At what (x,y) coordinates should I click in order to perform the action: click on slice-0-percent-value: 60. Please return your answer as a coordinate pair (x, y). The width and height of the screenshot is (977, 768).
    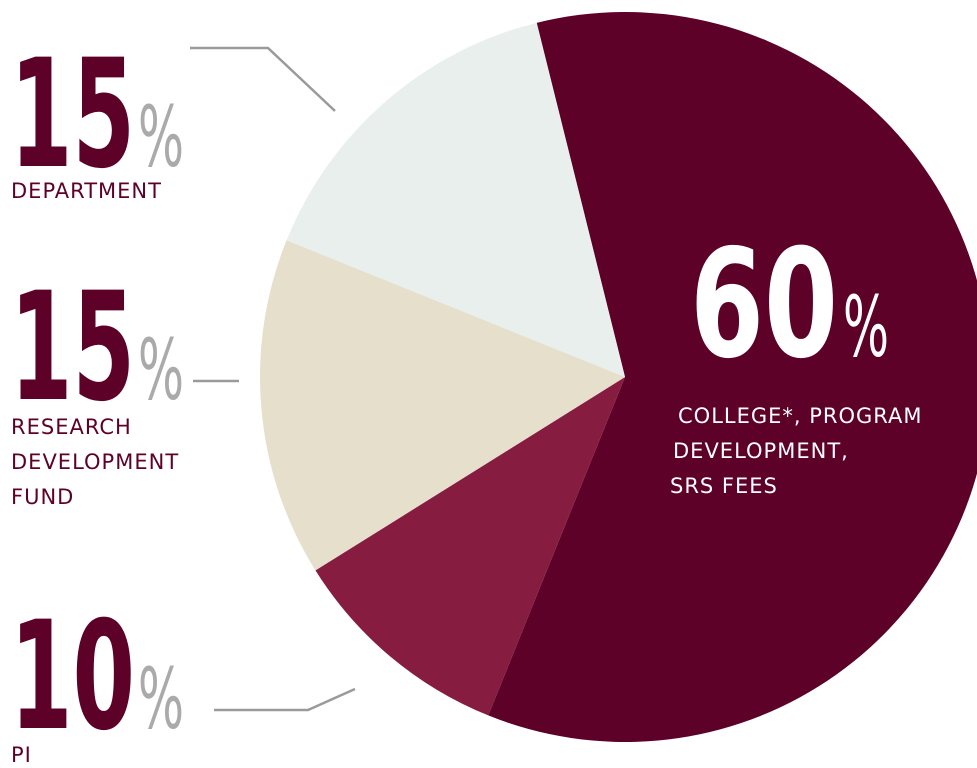
    Looking at the image, I should click on (764, 305).